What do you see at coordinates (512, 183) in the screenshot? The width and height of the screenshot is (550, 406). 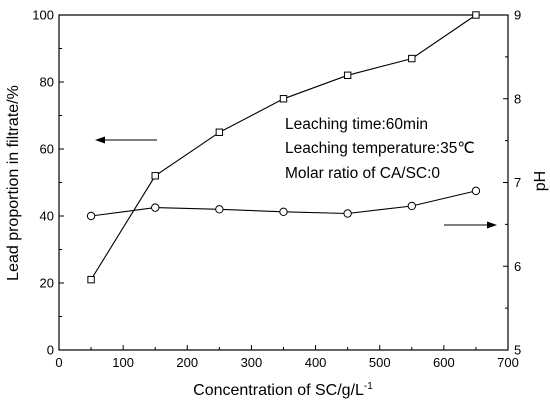 I see `y-axis-right: 5 6 7 8 9` at bounding box center [512, 183].